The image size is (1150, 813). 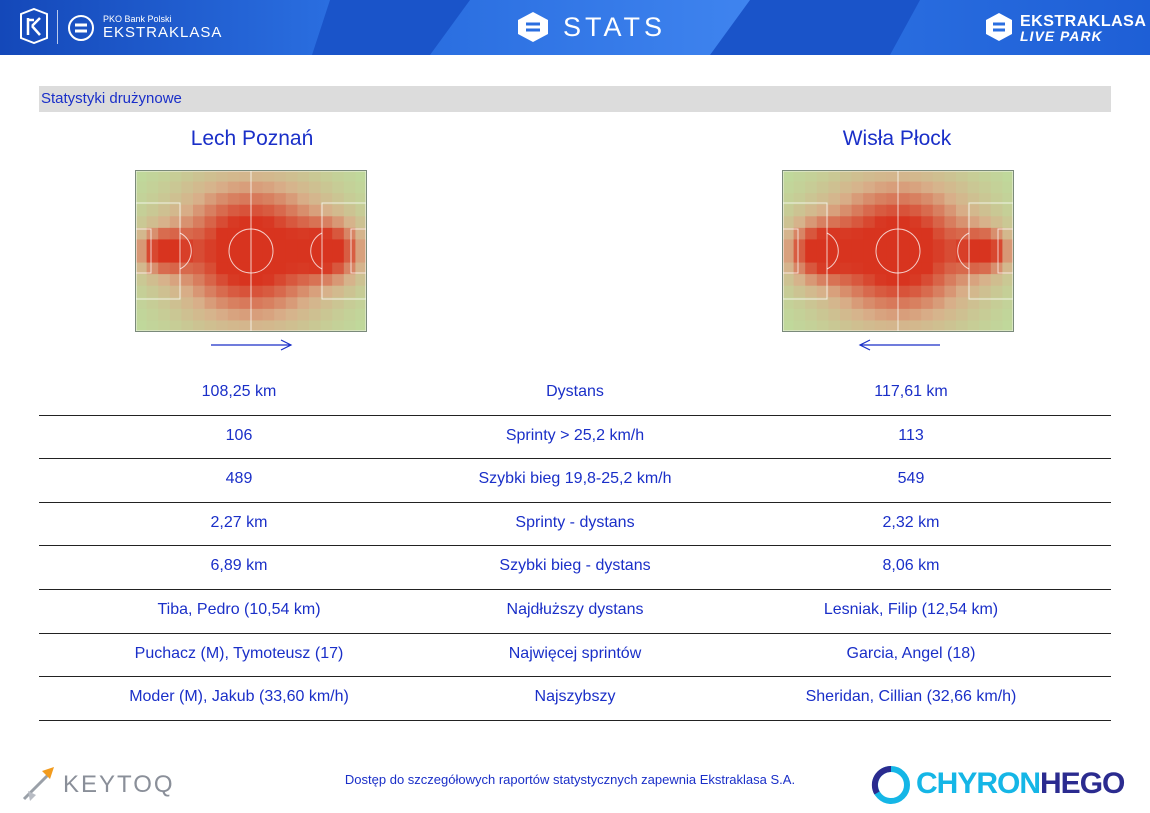 What do you see at coordinates (1082, 783) in the screenshot?
I see `hego-part: HEGO` at bounding box center [1082, 783].